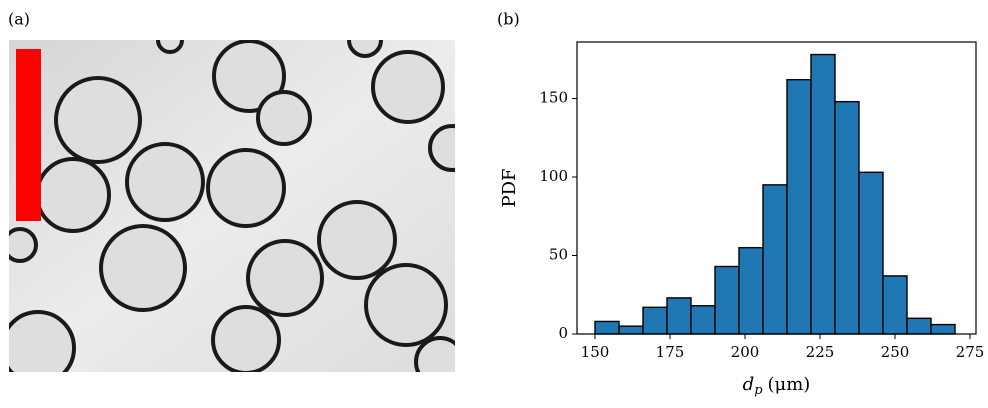 The image size is (988, 408). I want to click on y-tick-label: 50, so click(558, 255).